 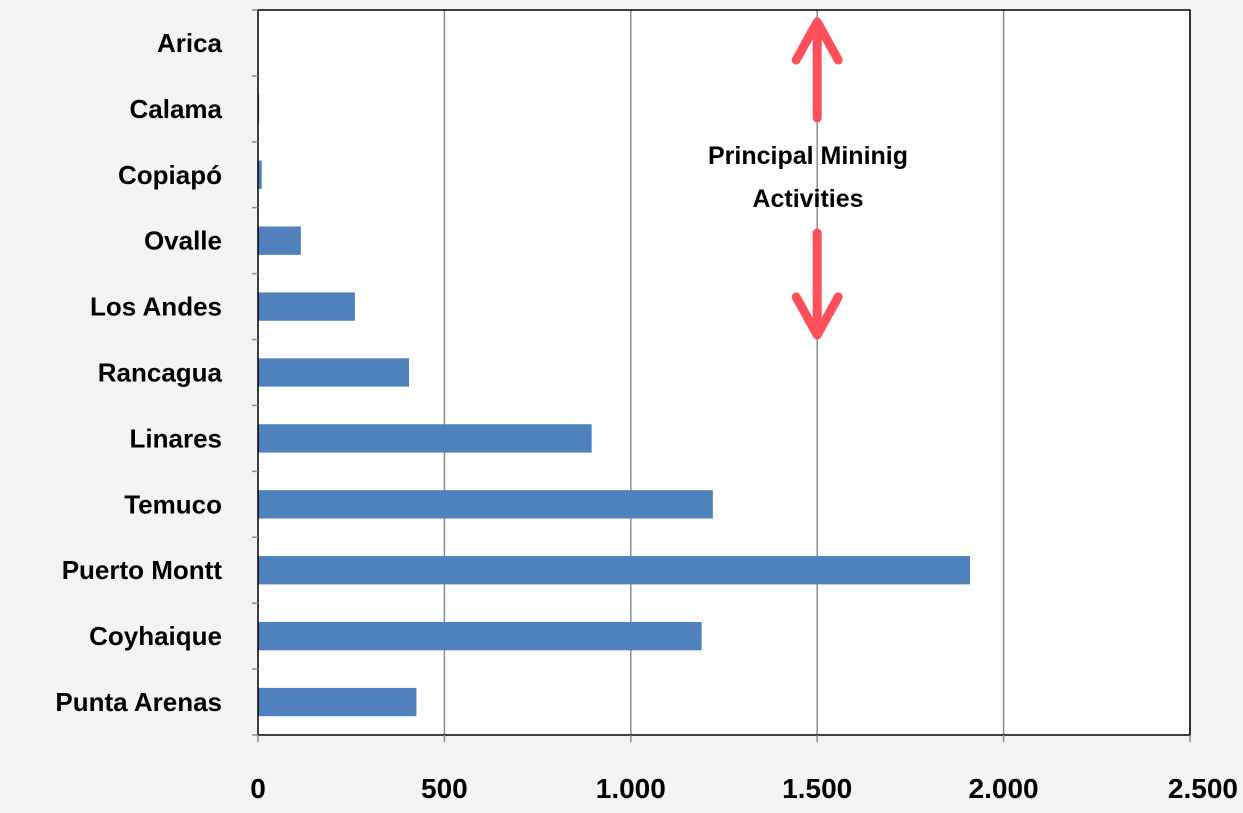 I want to click on arrow-down-head, so click(x=817, y=316).